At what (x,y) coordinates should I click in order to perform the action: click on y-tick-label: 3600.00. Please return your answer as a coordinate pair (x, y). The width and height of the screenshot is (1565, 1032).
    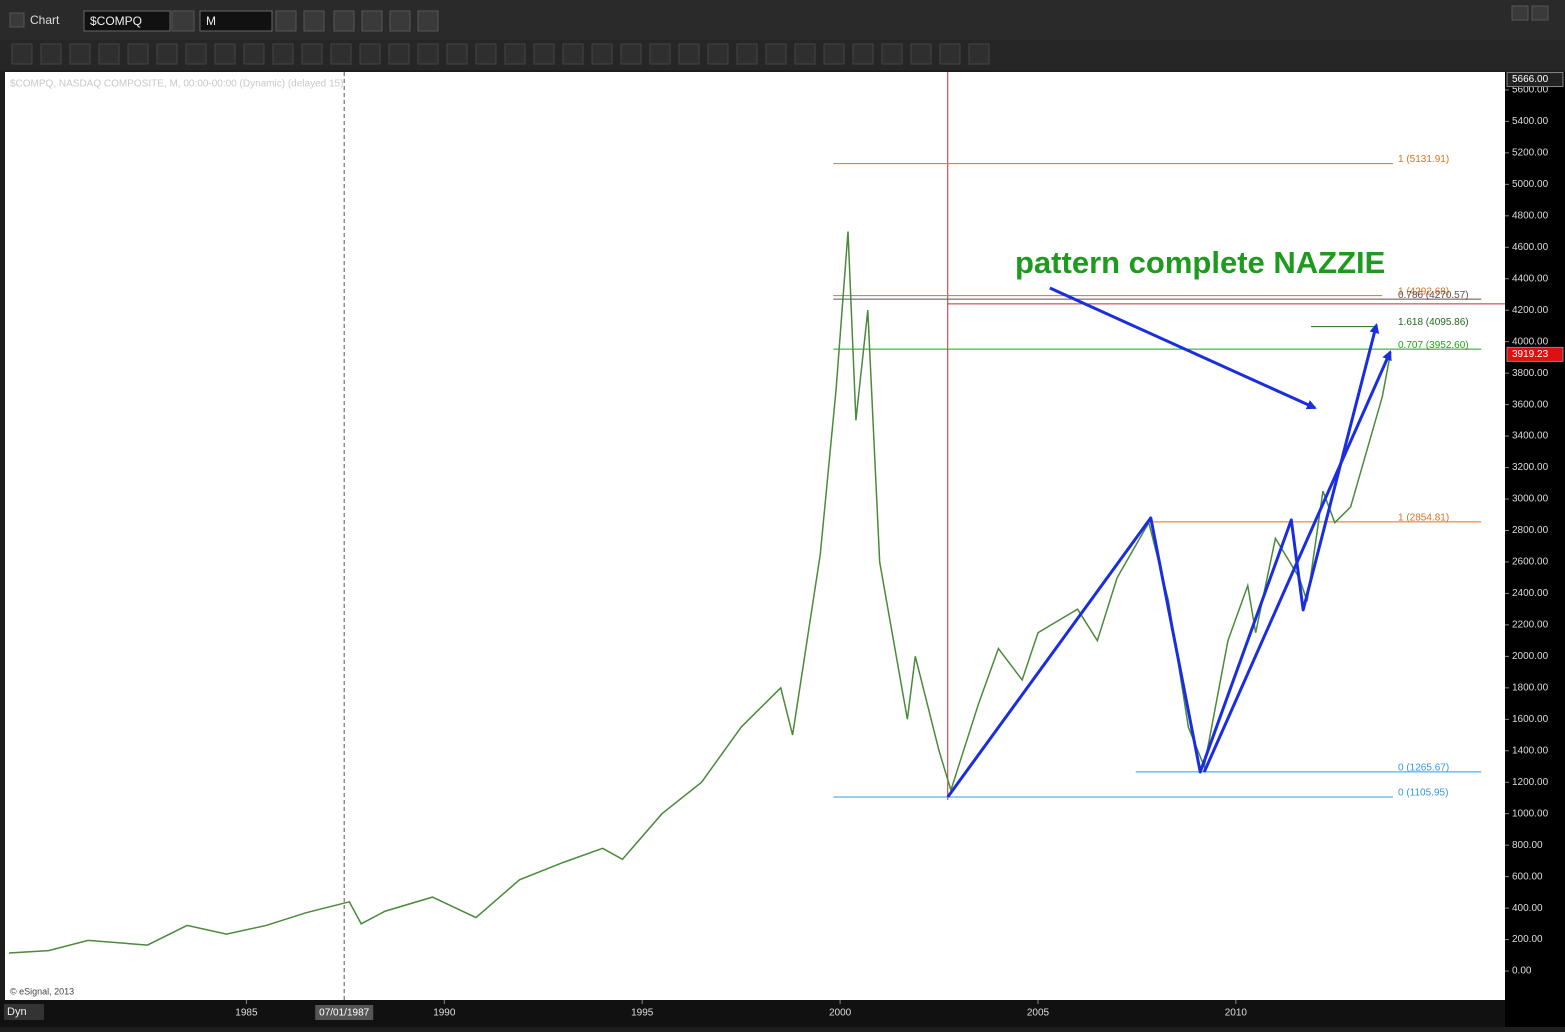
    Looking at the image, I should click on (1530, 404).